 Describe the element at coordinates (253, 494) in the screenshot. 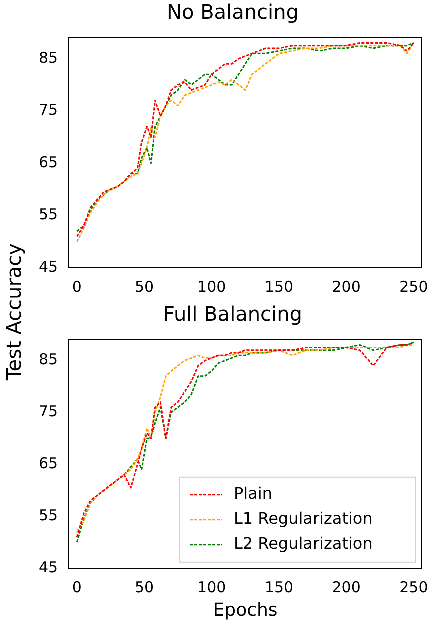

I see `legend-label: Plain` at that location.